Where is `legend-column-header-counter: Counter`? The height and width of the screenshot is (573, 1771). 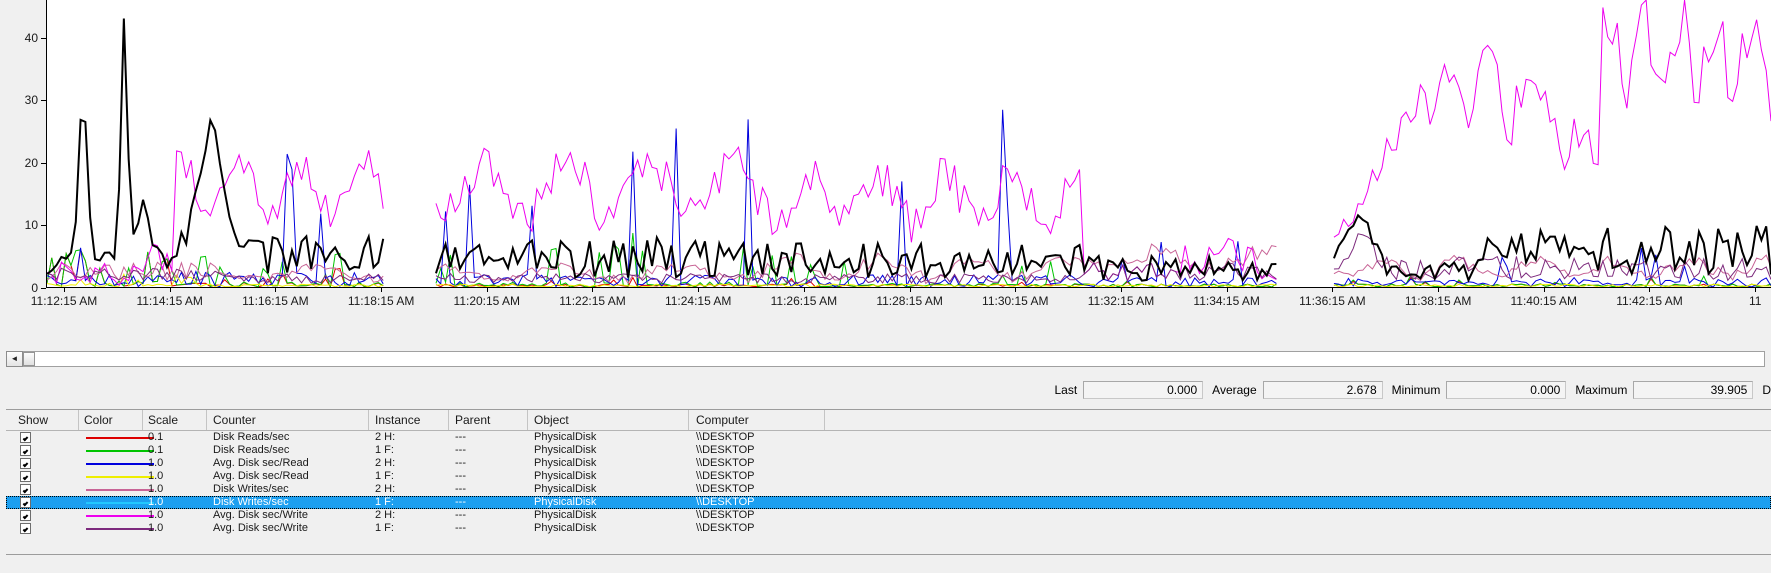
legend-column-header-counter: Counter is located at coordinates (234, 420).